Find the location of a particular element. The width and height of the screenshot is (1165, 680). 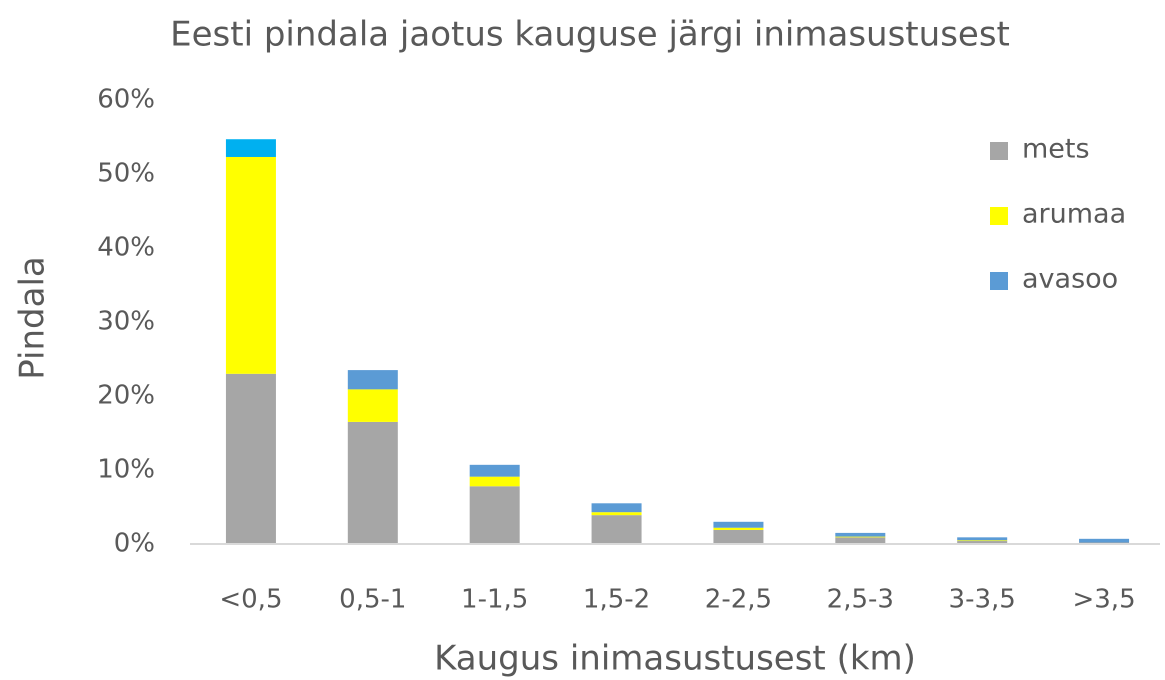

y-axis-title: Pindala is located at coordinates (33, 317).